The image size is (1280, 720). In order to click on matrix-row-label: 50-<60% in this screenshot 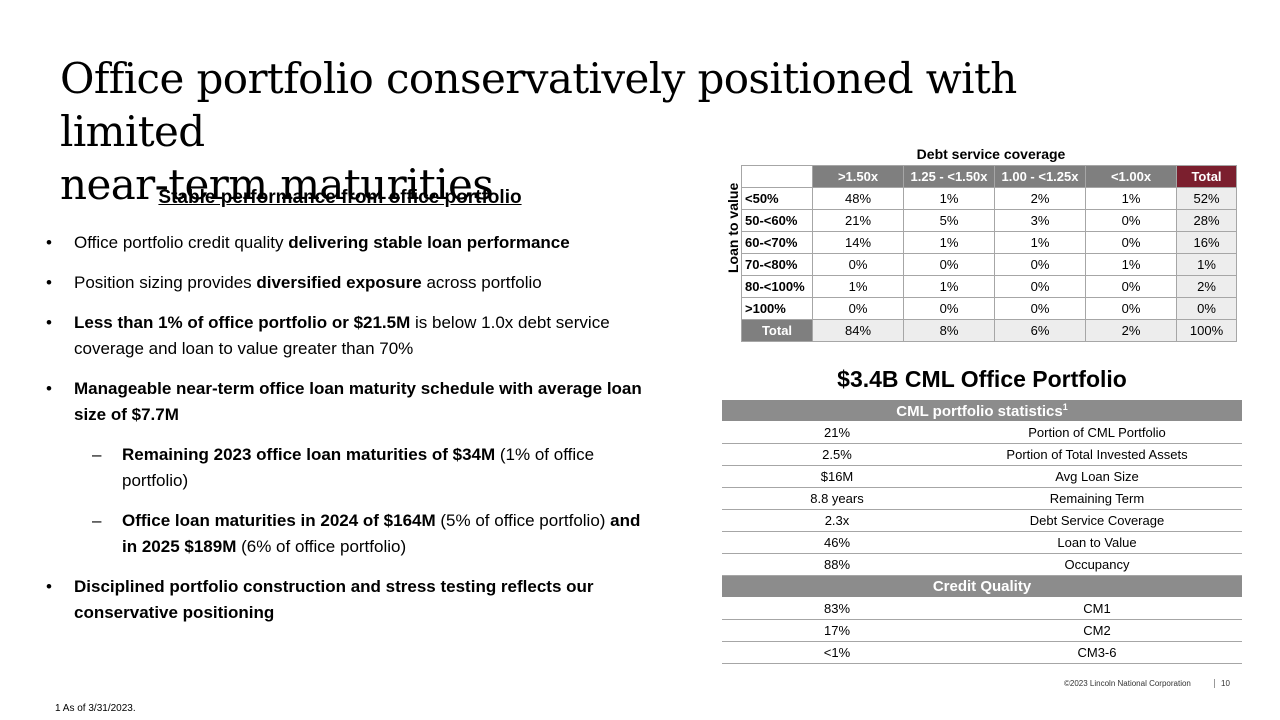, I will do `click(777, 220)`.